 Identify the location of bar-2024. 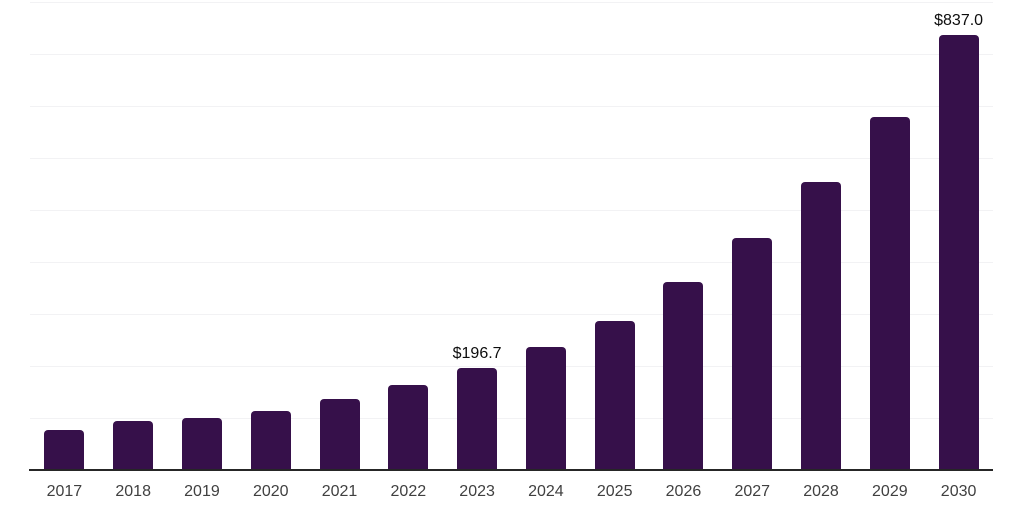
(545, 408).